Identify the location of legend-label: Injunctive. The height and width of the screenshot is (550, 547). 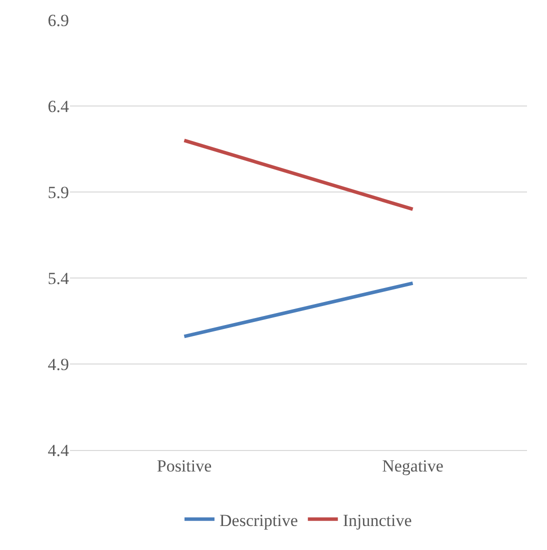
(377, 520).